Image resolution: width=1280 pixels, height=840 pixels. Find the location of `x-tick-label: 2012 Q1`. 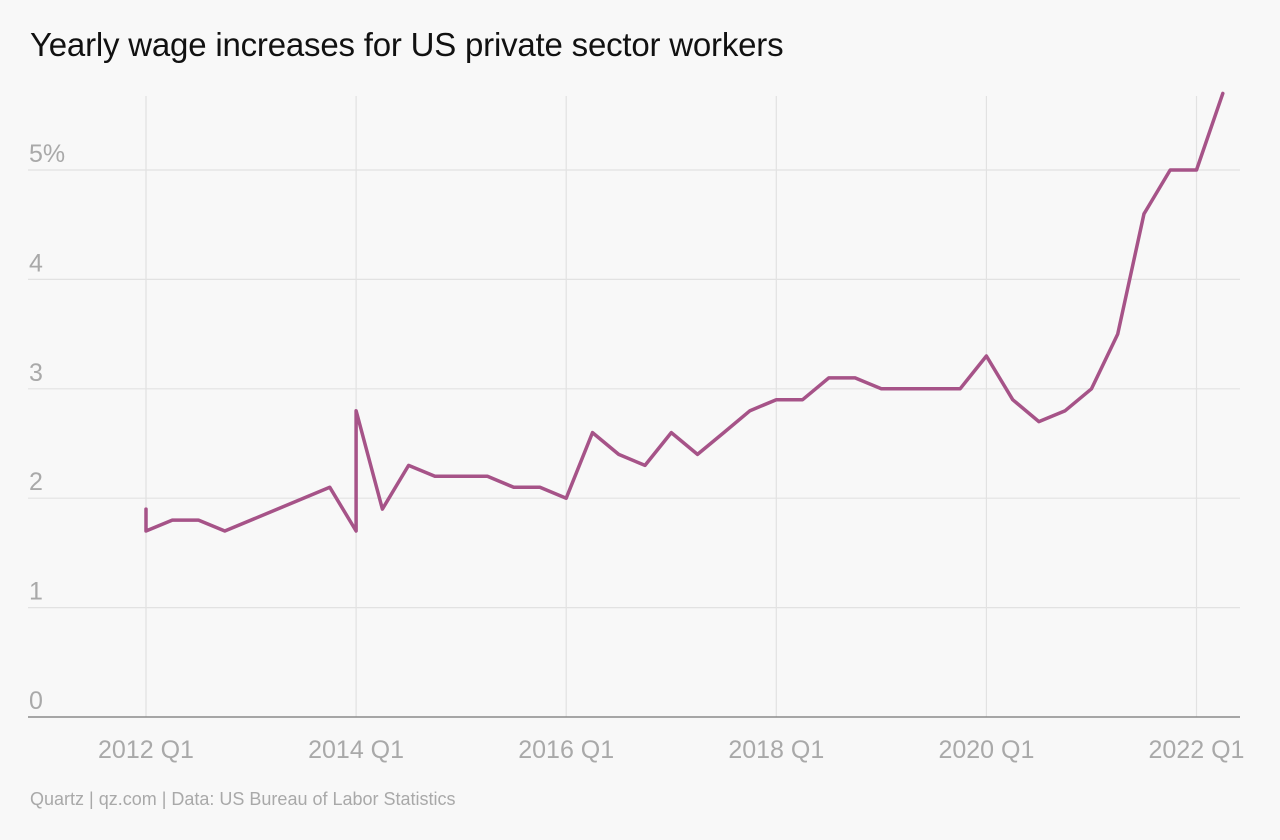

x-tick-label: 2012 Q1 is located at coordinates (146, 750).